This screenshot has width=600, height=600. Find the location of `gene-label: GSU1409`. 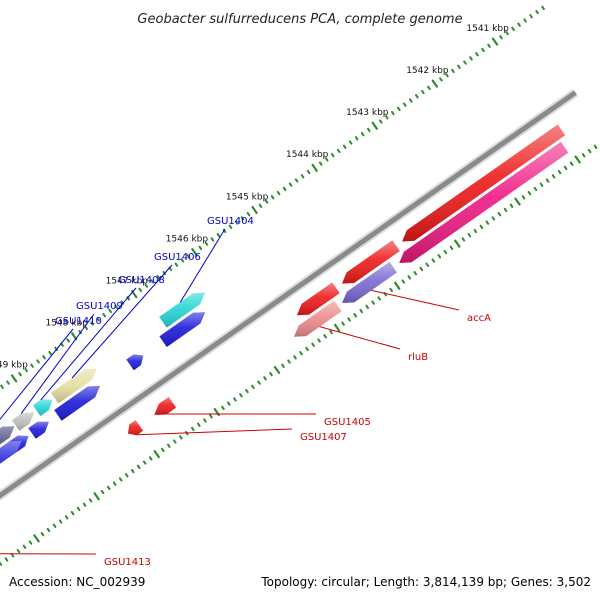

gene-label: GSU1409 is located at coordinates (99, 306).